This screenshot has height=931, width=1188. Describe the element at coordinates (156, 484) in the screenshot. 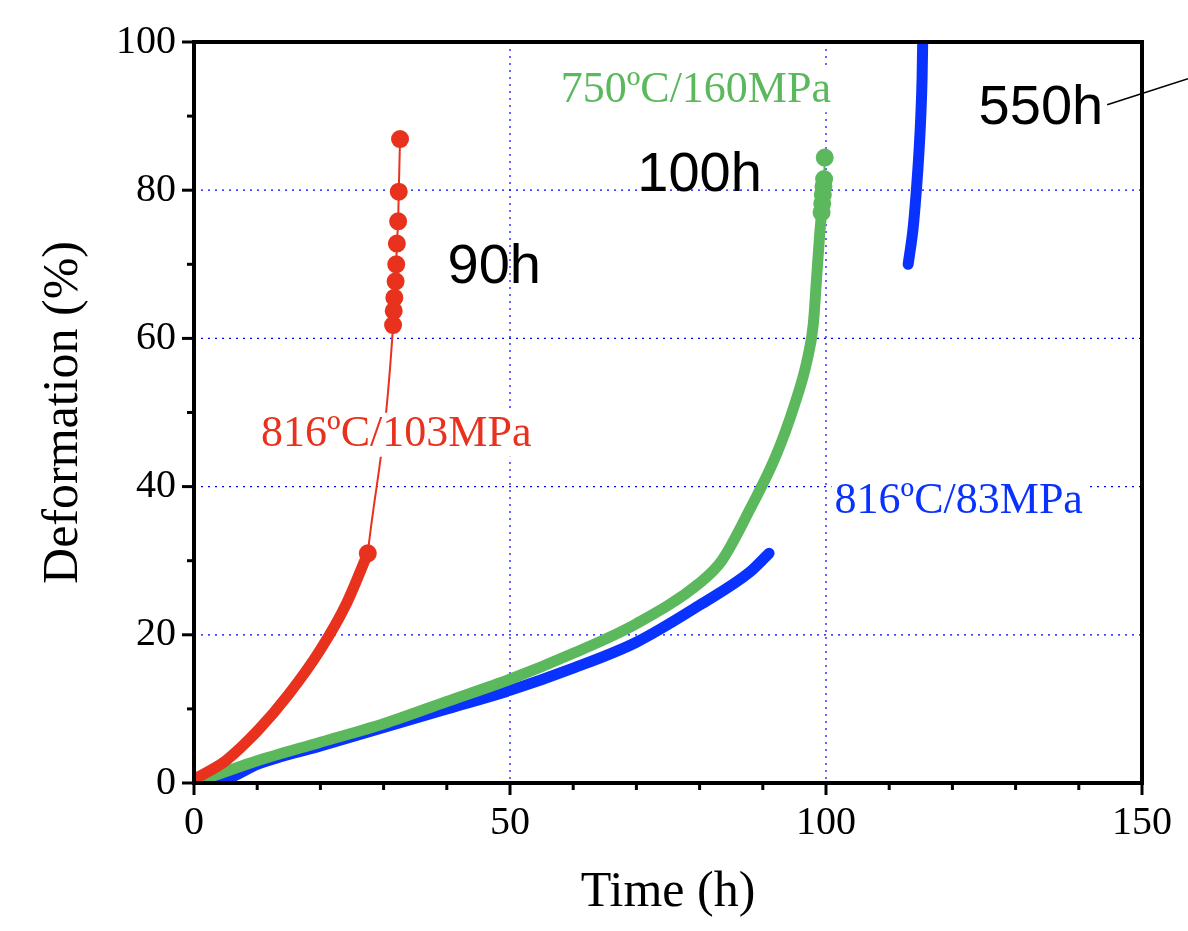

I see `y-tick-label: 40` at that location.